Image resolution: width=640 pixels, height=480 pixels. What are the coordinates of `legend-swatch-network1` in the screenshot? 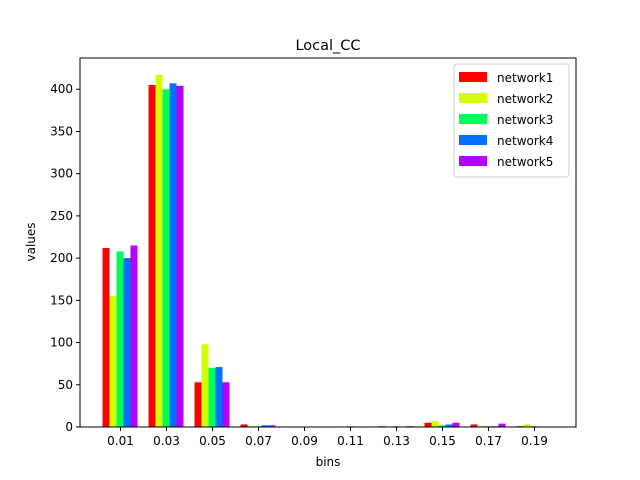 It's located at (473, 77).